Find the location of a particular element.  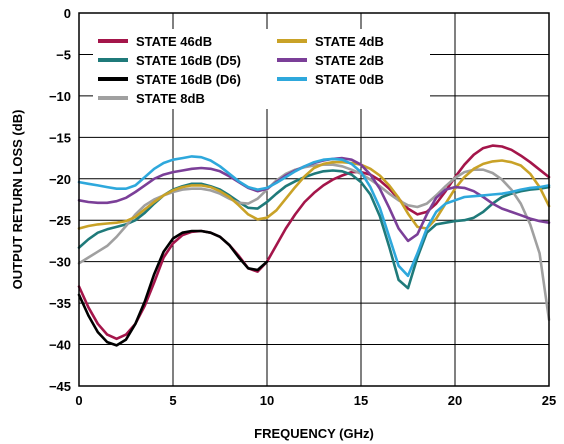

legend-label: STATE 2dB is located at coordinates (349, 60).